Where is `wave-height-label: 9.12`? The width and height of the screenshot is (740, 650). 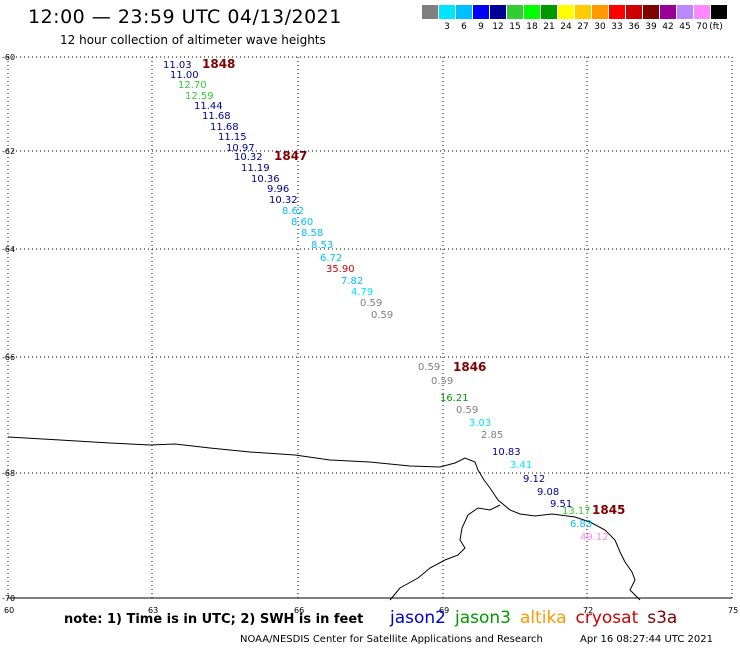
wave-height-label: 9.12 is located at coordinates (534, 479).